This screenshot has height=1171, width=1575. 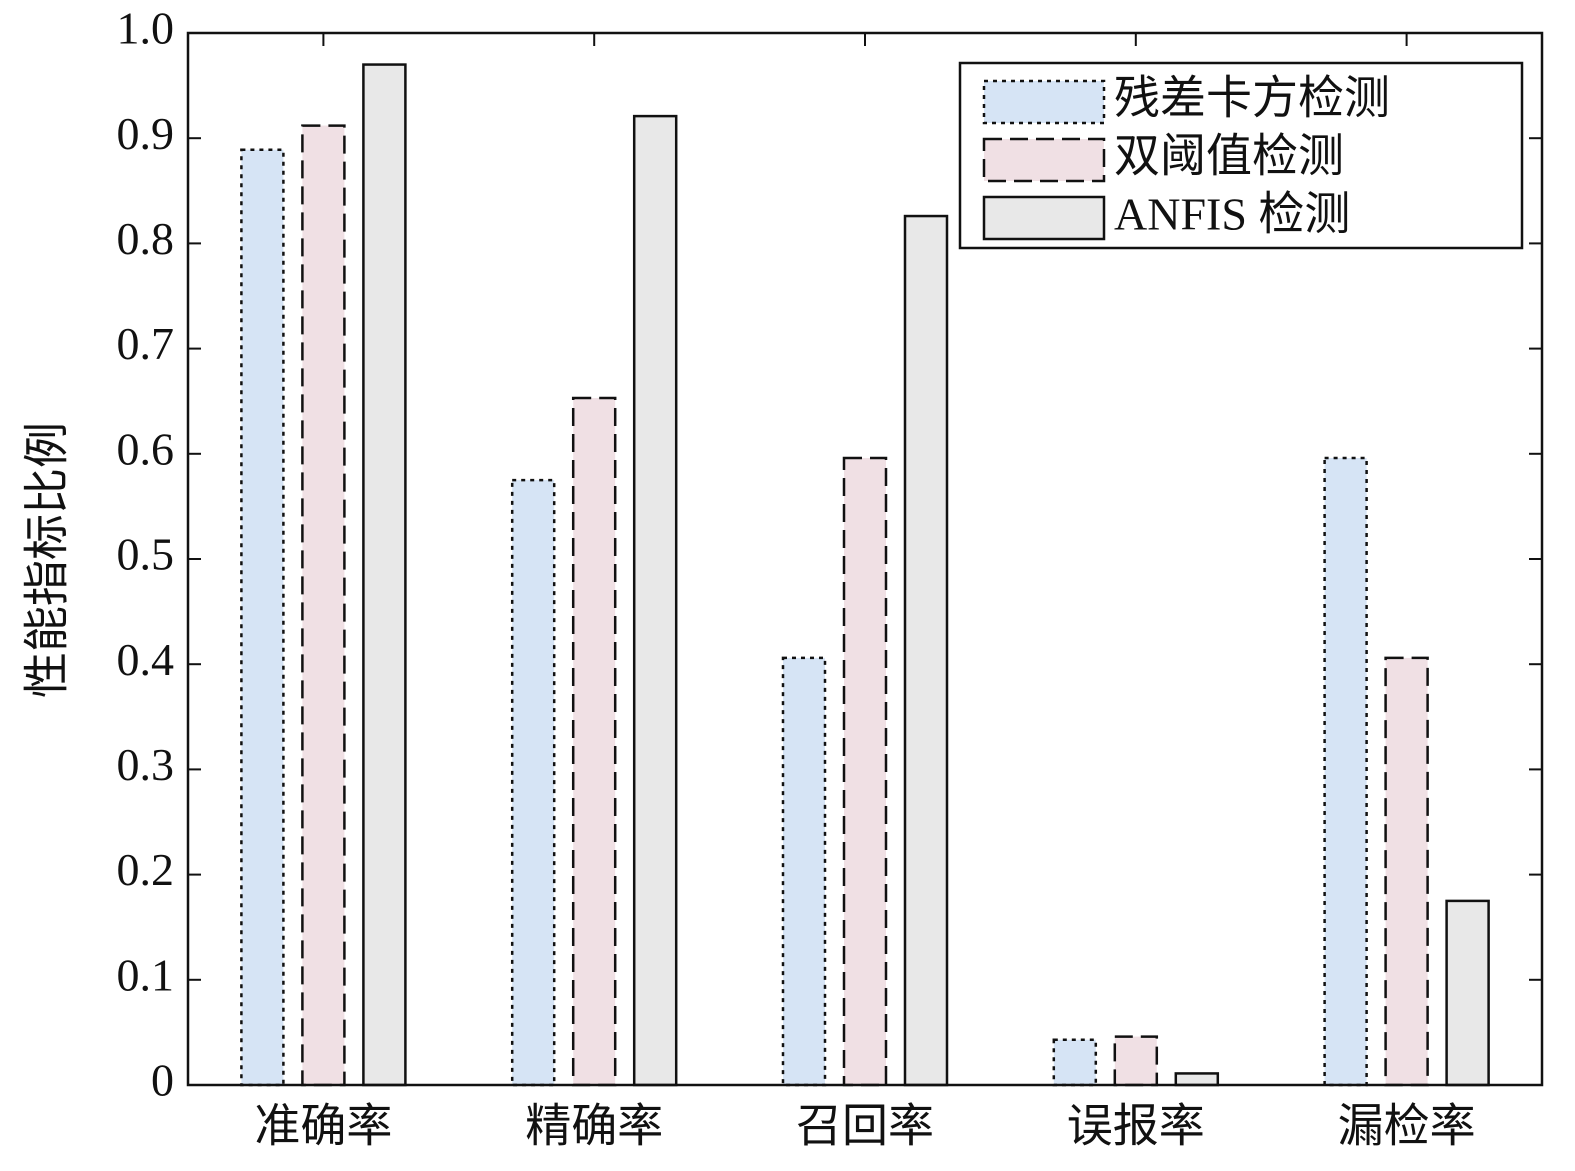 What do you see at coordinates (1229, 156) in the screenshot?
I see `legend-label: 双阈值检测` at bounding box center [1229, 156].